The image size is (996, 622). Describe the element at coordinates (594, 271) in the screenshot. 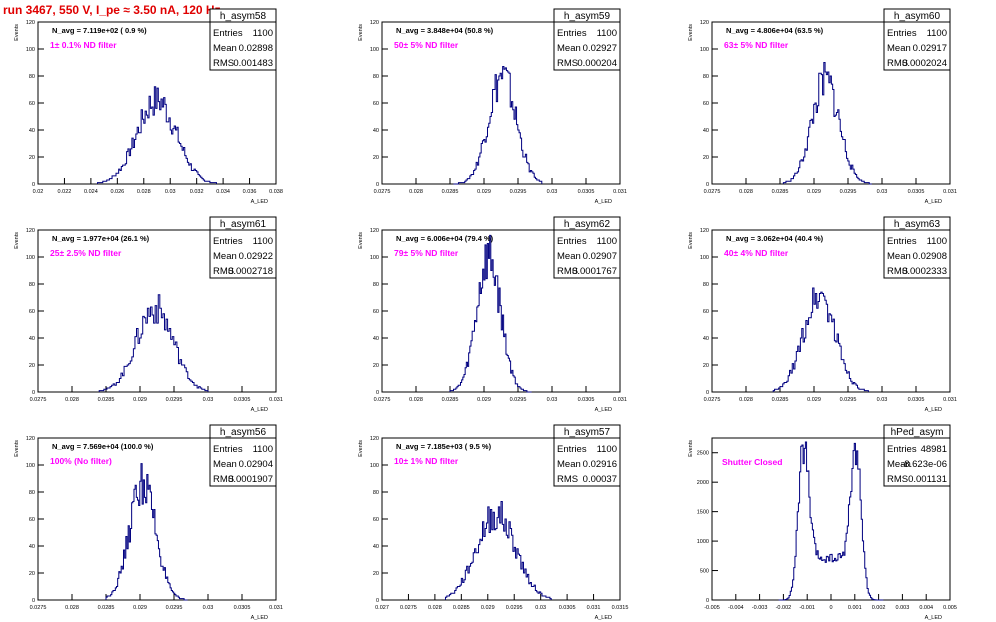

I see `stats-value: 0.0001767` at that location.